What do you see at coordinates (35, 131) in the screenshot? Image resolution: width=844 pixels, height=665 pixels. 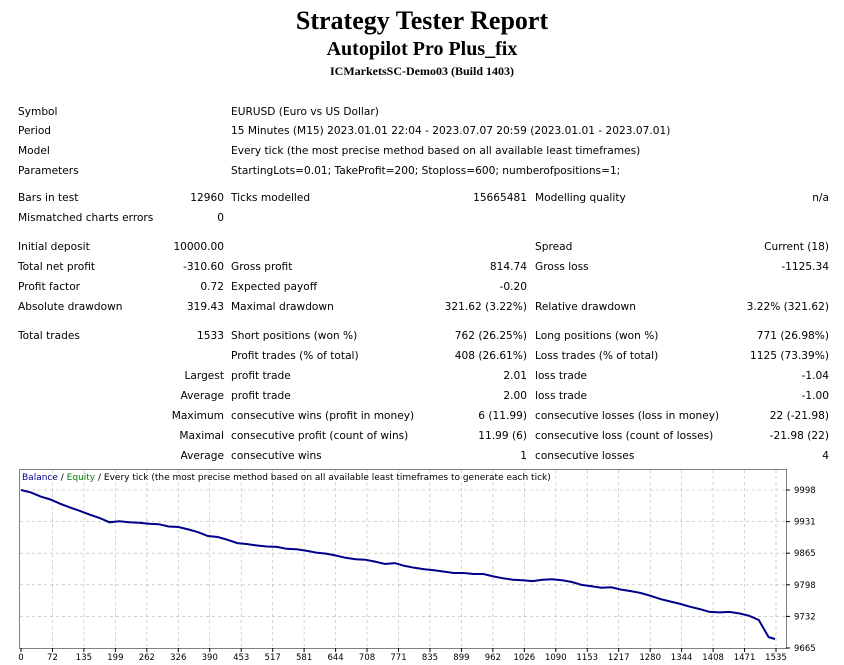 I see `period-label: Period` at bounding box center [35, 131].